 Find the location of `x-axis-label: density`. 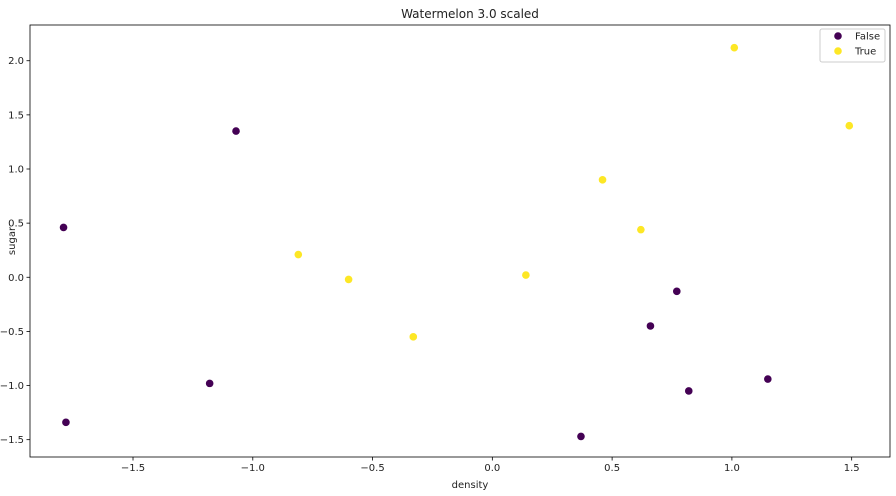

x-axis-label: density is located at coordinates (470, 485).